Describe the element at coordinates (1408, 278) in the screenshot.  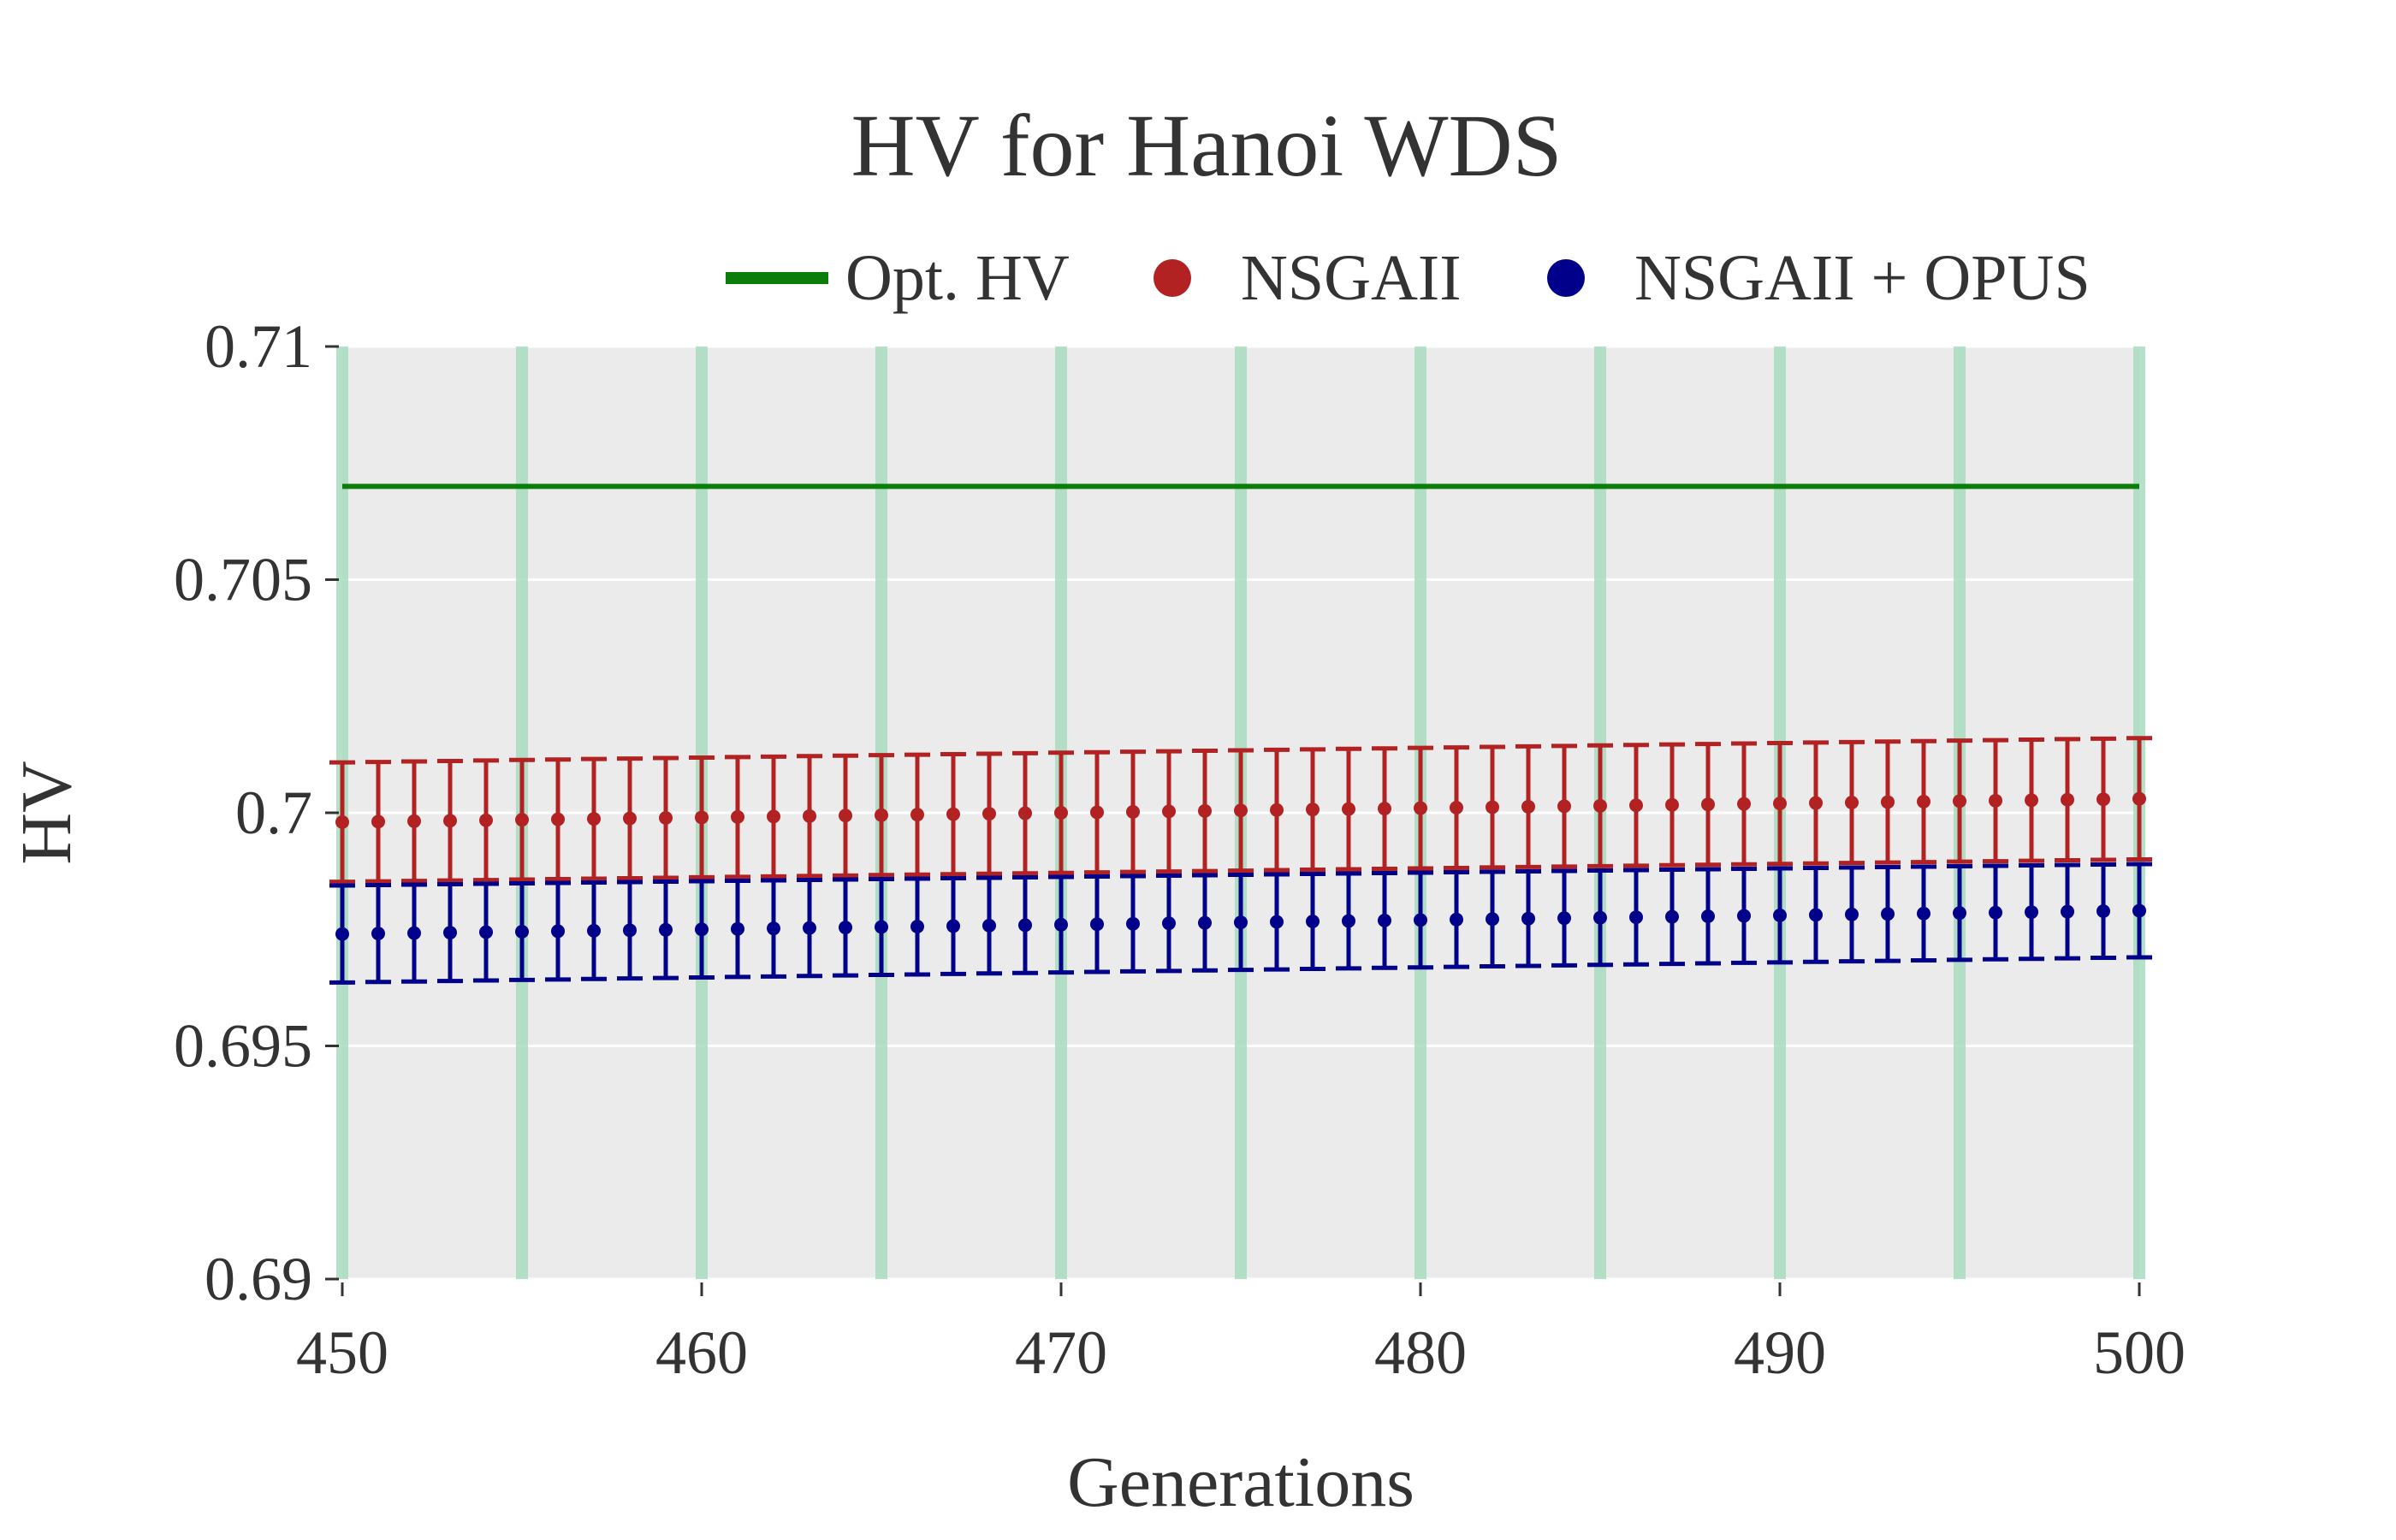
I see `legend: Opt. HV NSGAII NSGAII + OPUS` at that location.